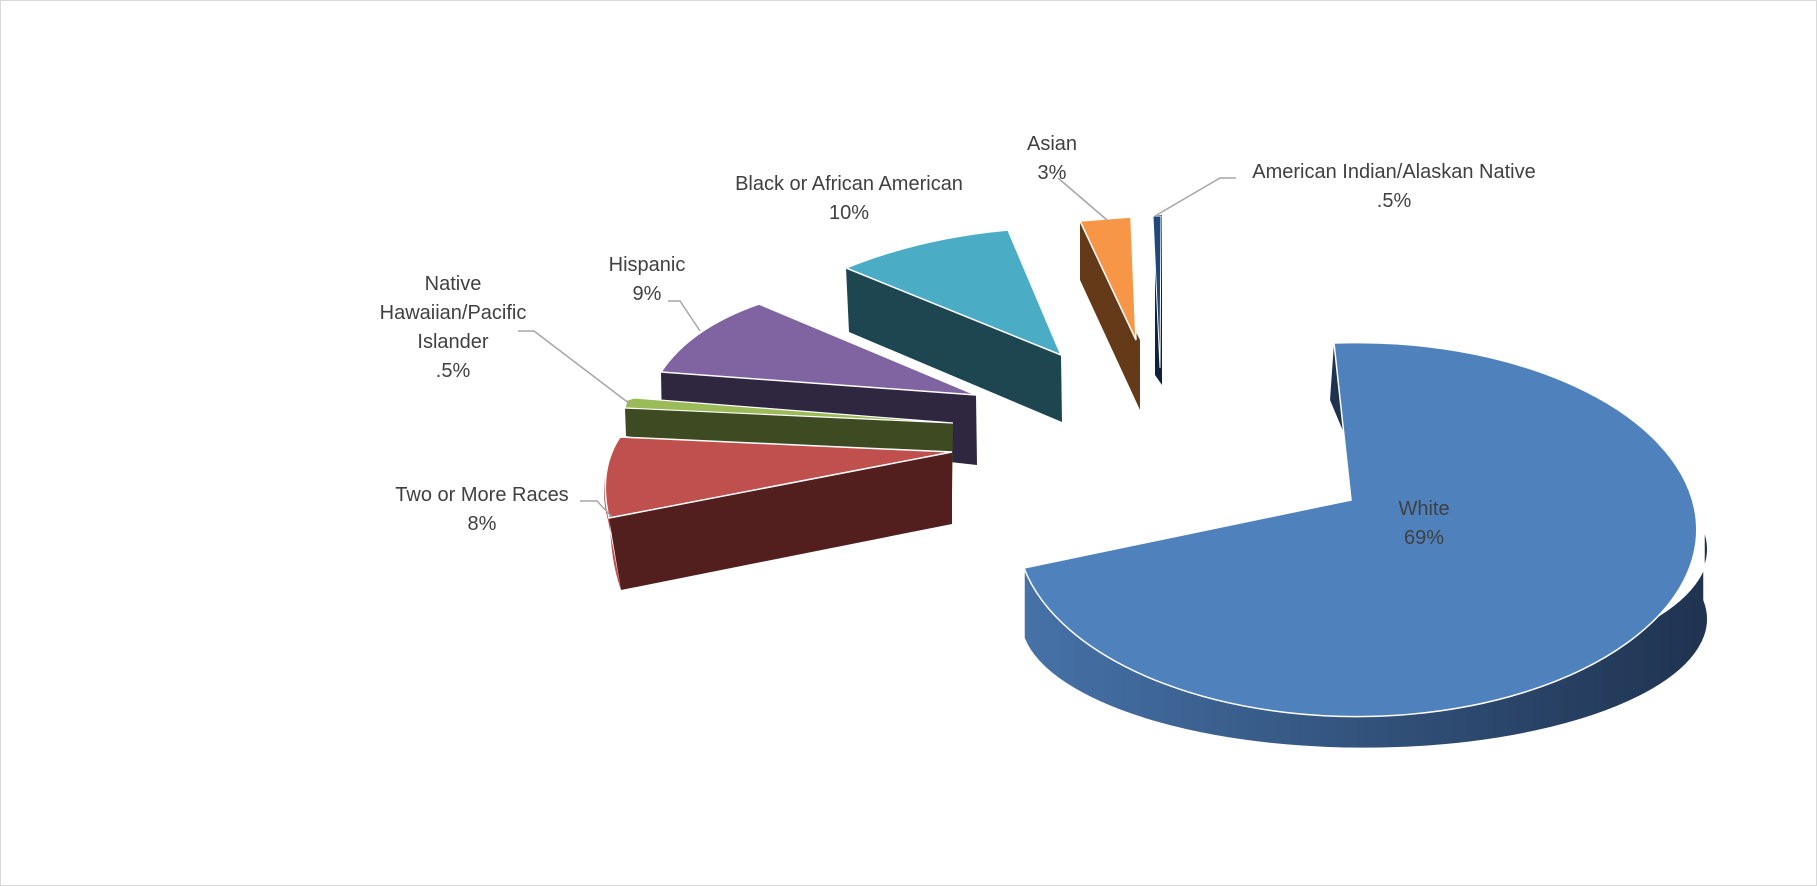 This screenshot has width=1817, height=886. Describe the element at coordinates (453, 284) in the screenshot. I see `data-label-category-native-hawaiian-line1: Native` at that location.